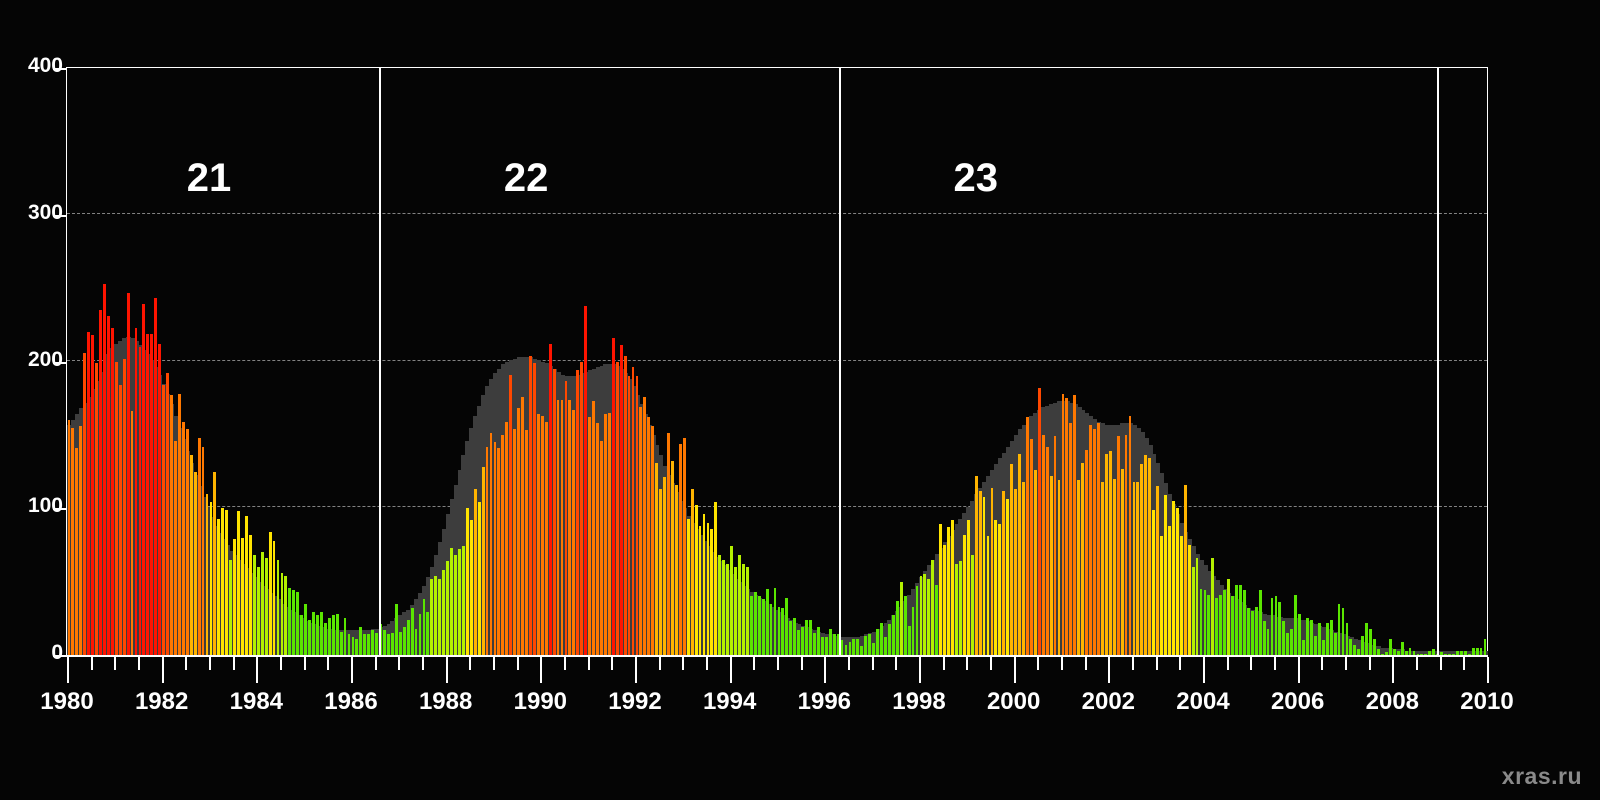  I want to click on x-tick-label-1984: 1984, so click(256, 701).